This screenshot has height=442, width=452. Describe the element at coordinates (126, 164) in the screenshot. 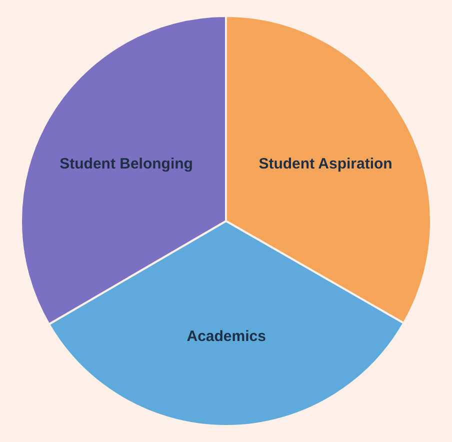

I see `slice-label: Student Belonging` at that location.